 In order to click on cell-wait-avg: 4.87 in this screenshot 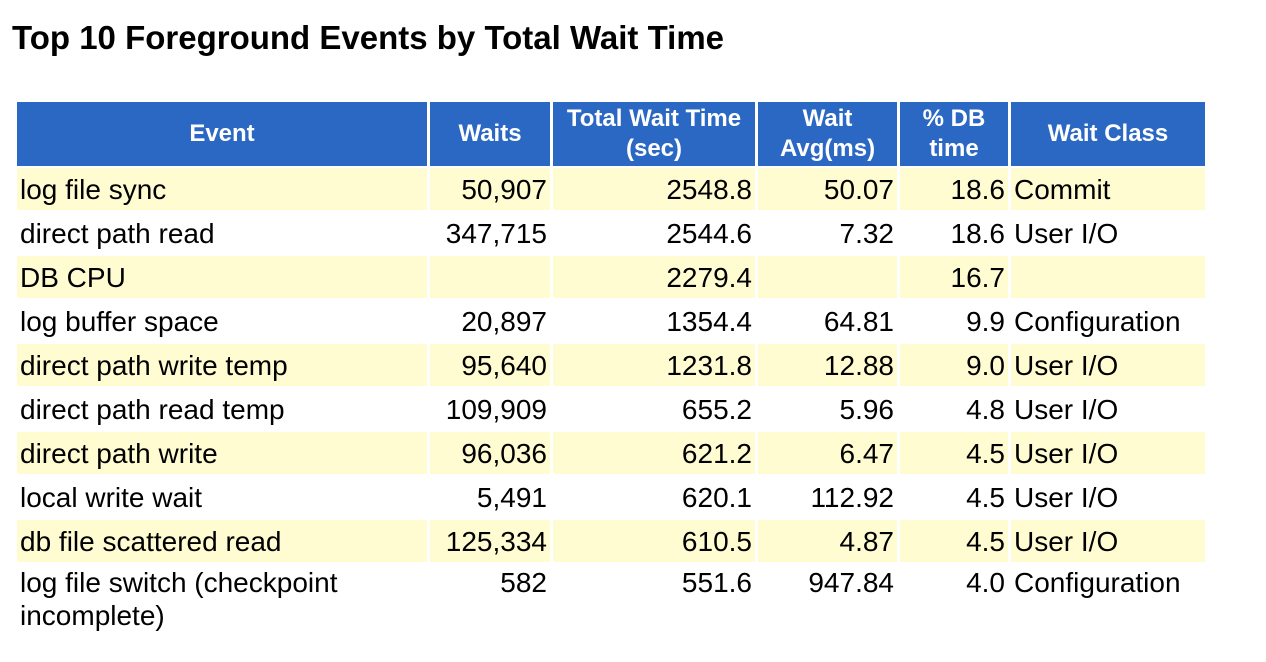, I will do `click(827, 541)`.